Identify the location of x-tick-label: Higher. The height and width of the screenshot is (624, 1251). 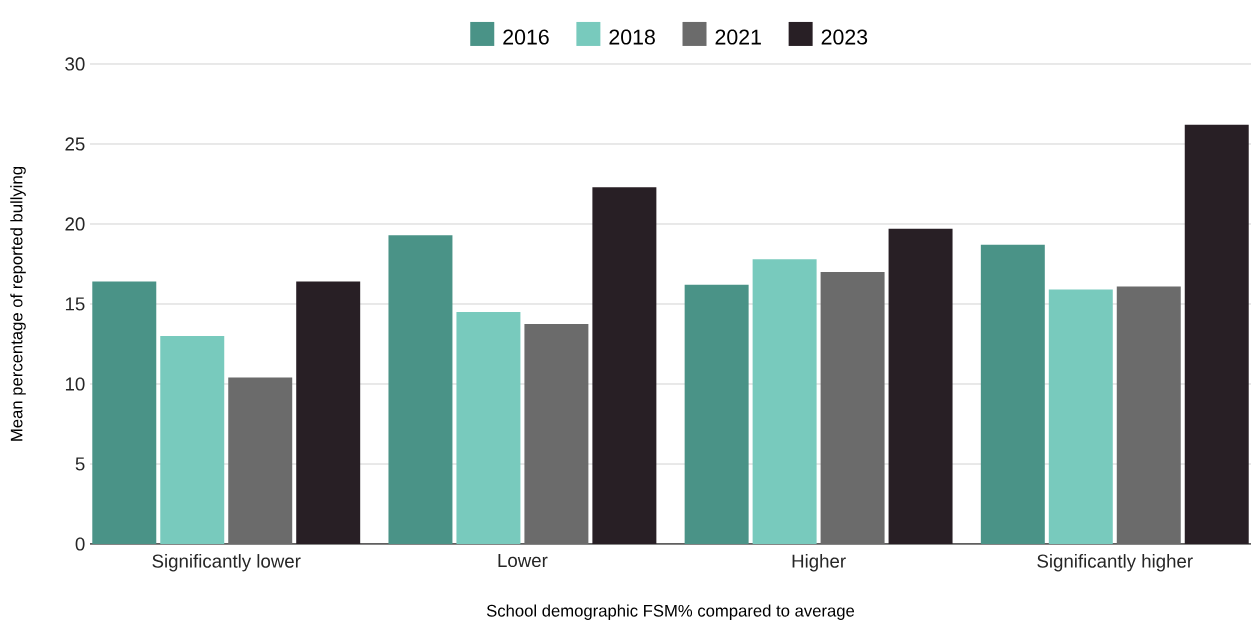
(819, 563).